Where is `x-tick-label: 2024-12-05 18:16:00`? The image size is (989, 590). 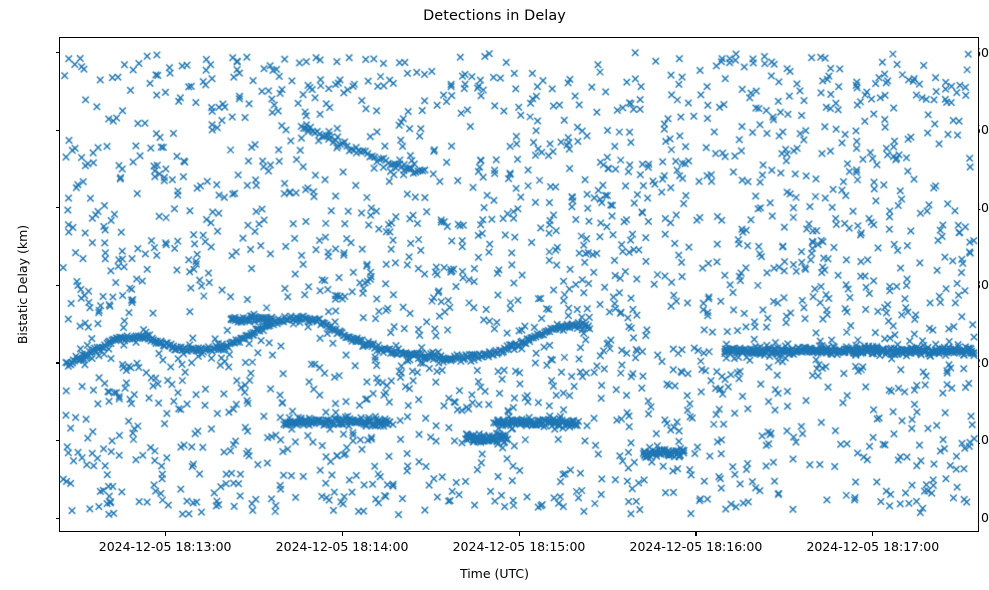
x-tick-label: 2024-12-05 18:16:00 is located at coordinates (696, 546).